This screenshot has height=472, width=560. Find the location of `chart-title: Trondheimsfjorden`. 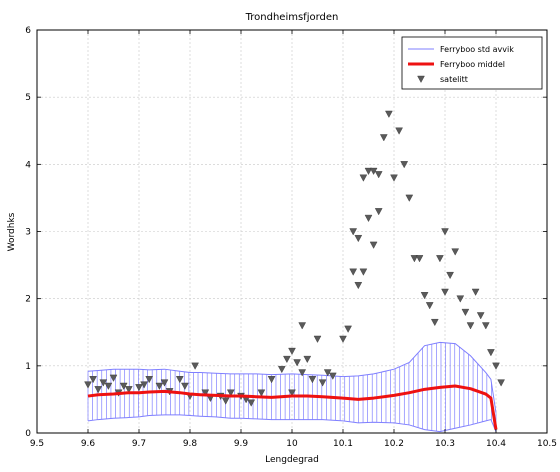

chart-title: Trondheimsfjorden is located at coordinates (292, 17).